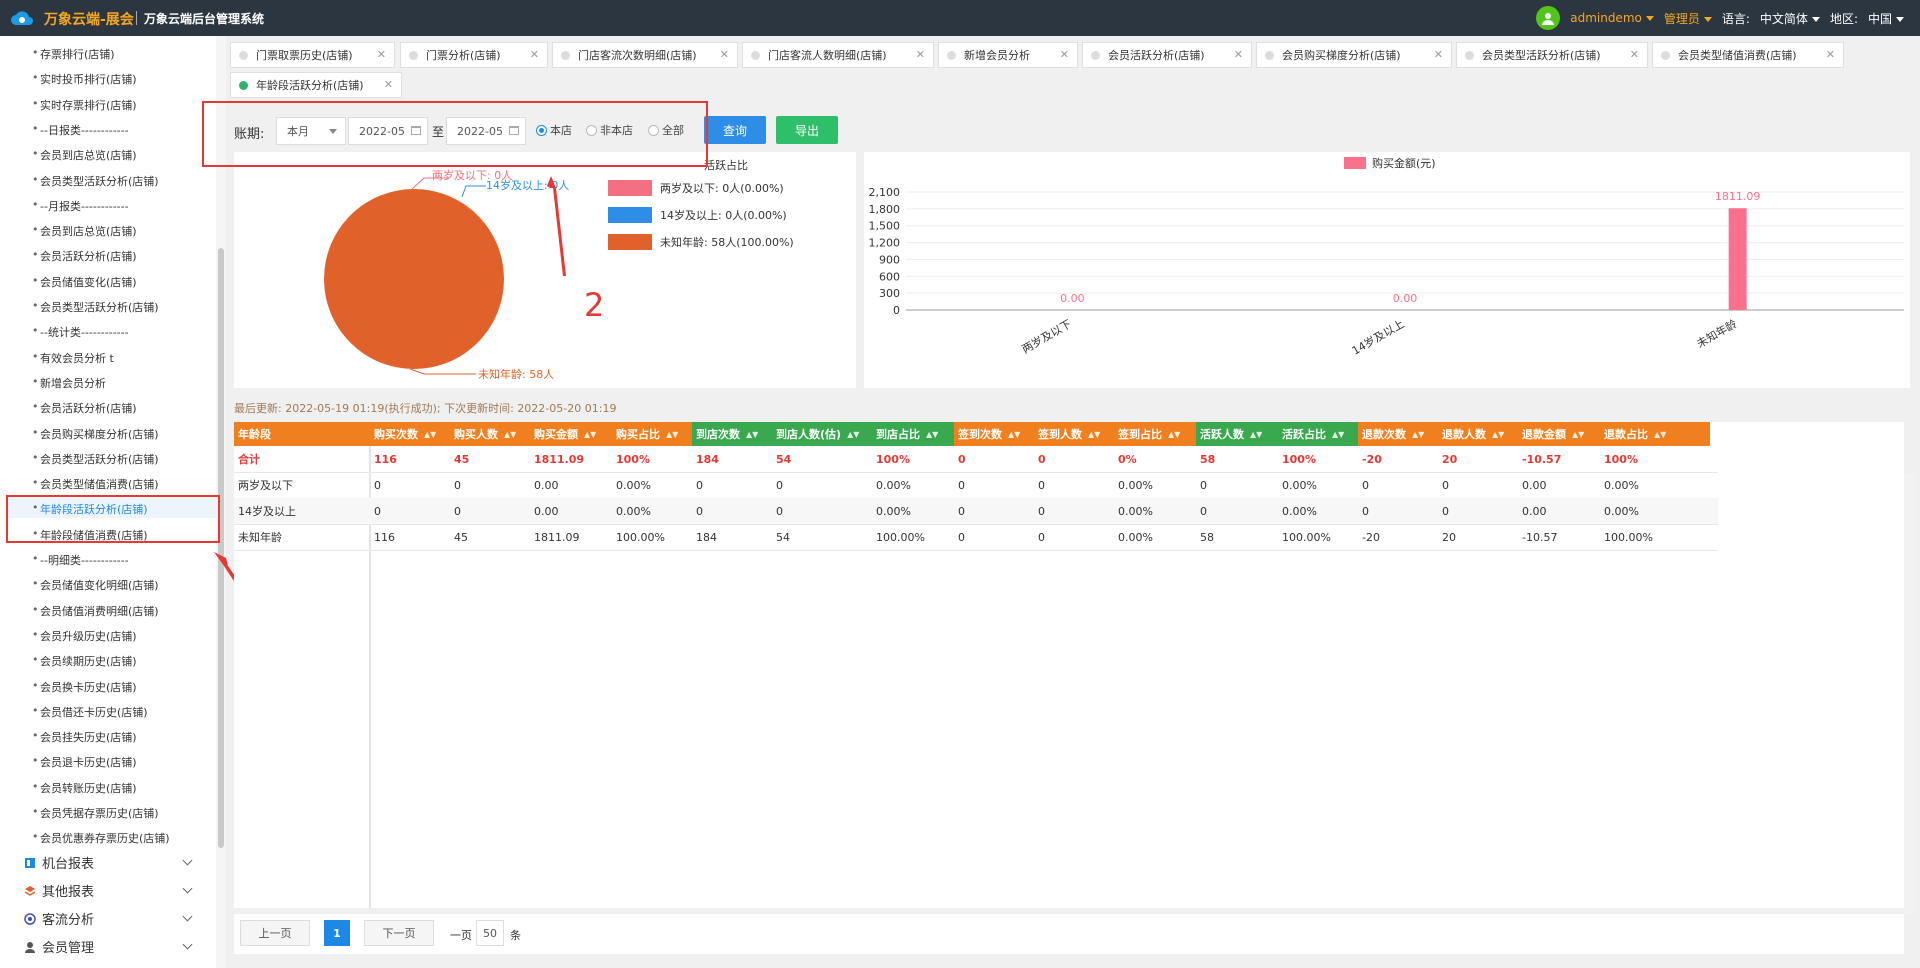 This screenshot has width=1920, height=968. What do you see at coordinates (645, 55) in the screenshot?
I see `tab: 门店客流次数明细(店铺) ✕` at bounding box center [645, 55].